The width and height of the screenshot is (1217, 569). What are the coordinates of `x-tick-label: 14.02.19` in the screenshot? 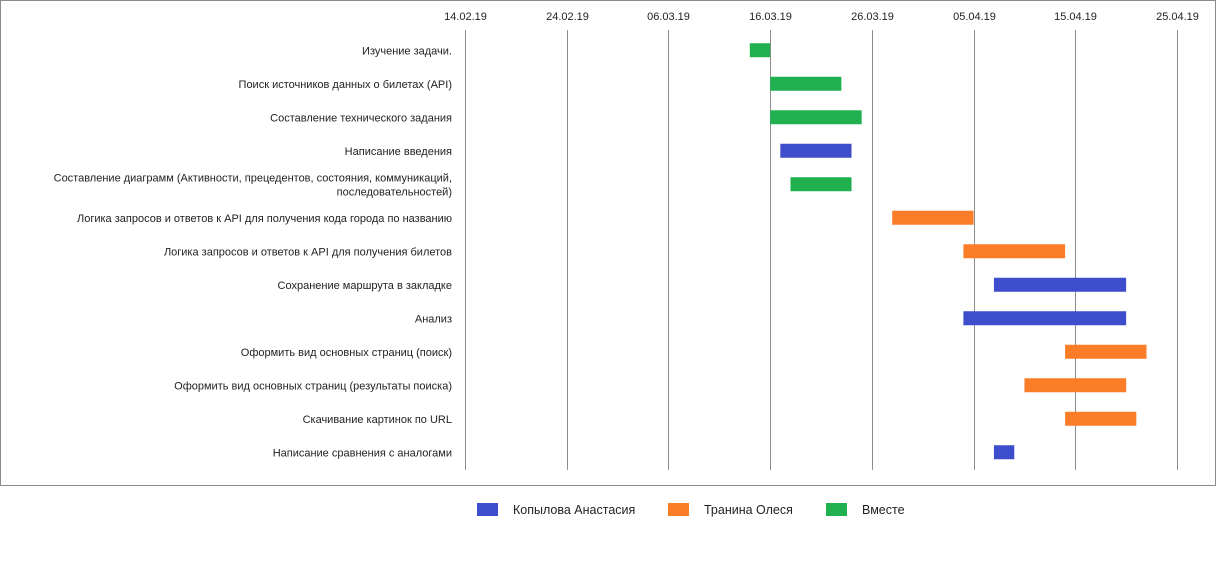 It's located at (465, 17).